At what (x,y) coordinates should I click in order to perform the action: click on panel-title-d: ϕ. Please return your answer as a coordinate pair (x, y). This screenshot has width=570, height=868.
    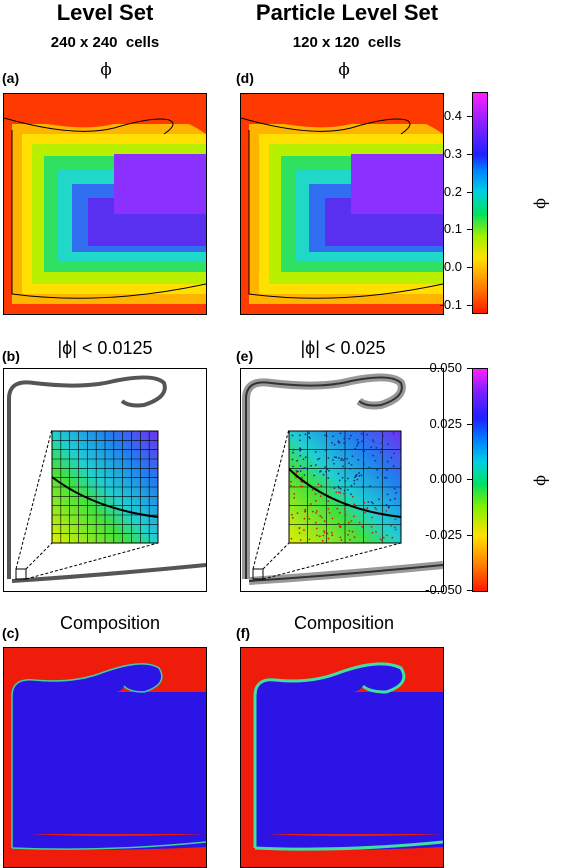
    Looking at the image, I should click on (344, 70).